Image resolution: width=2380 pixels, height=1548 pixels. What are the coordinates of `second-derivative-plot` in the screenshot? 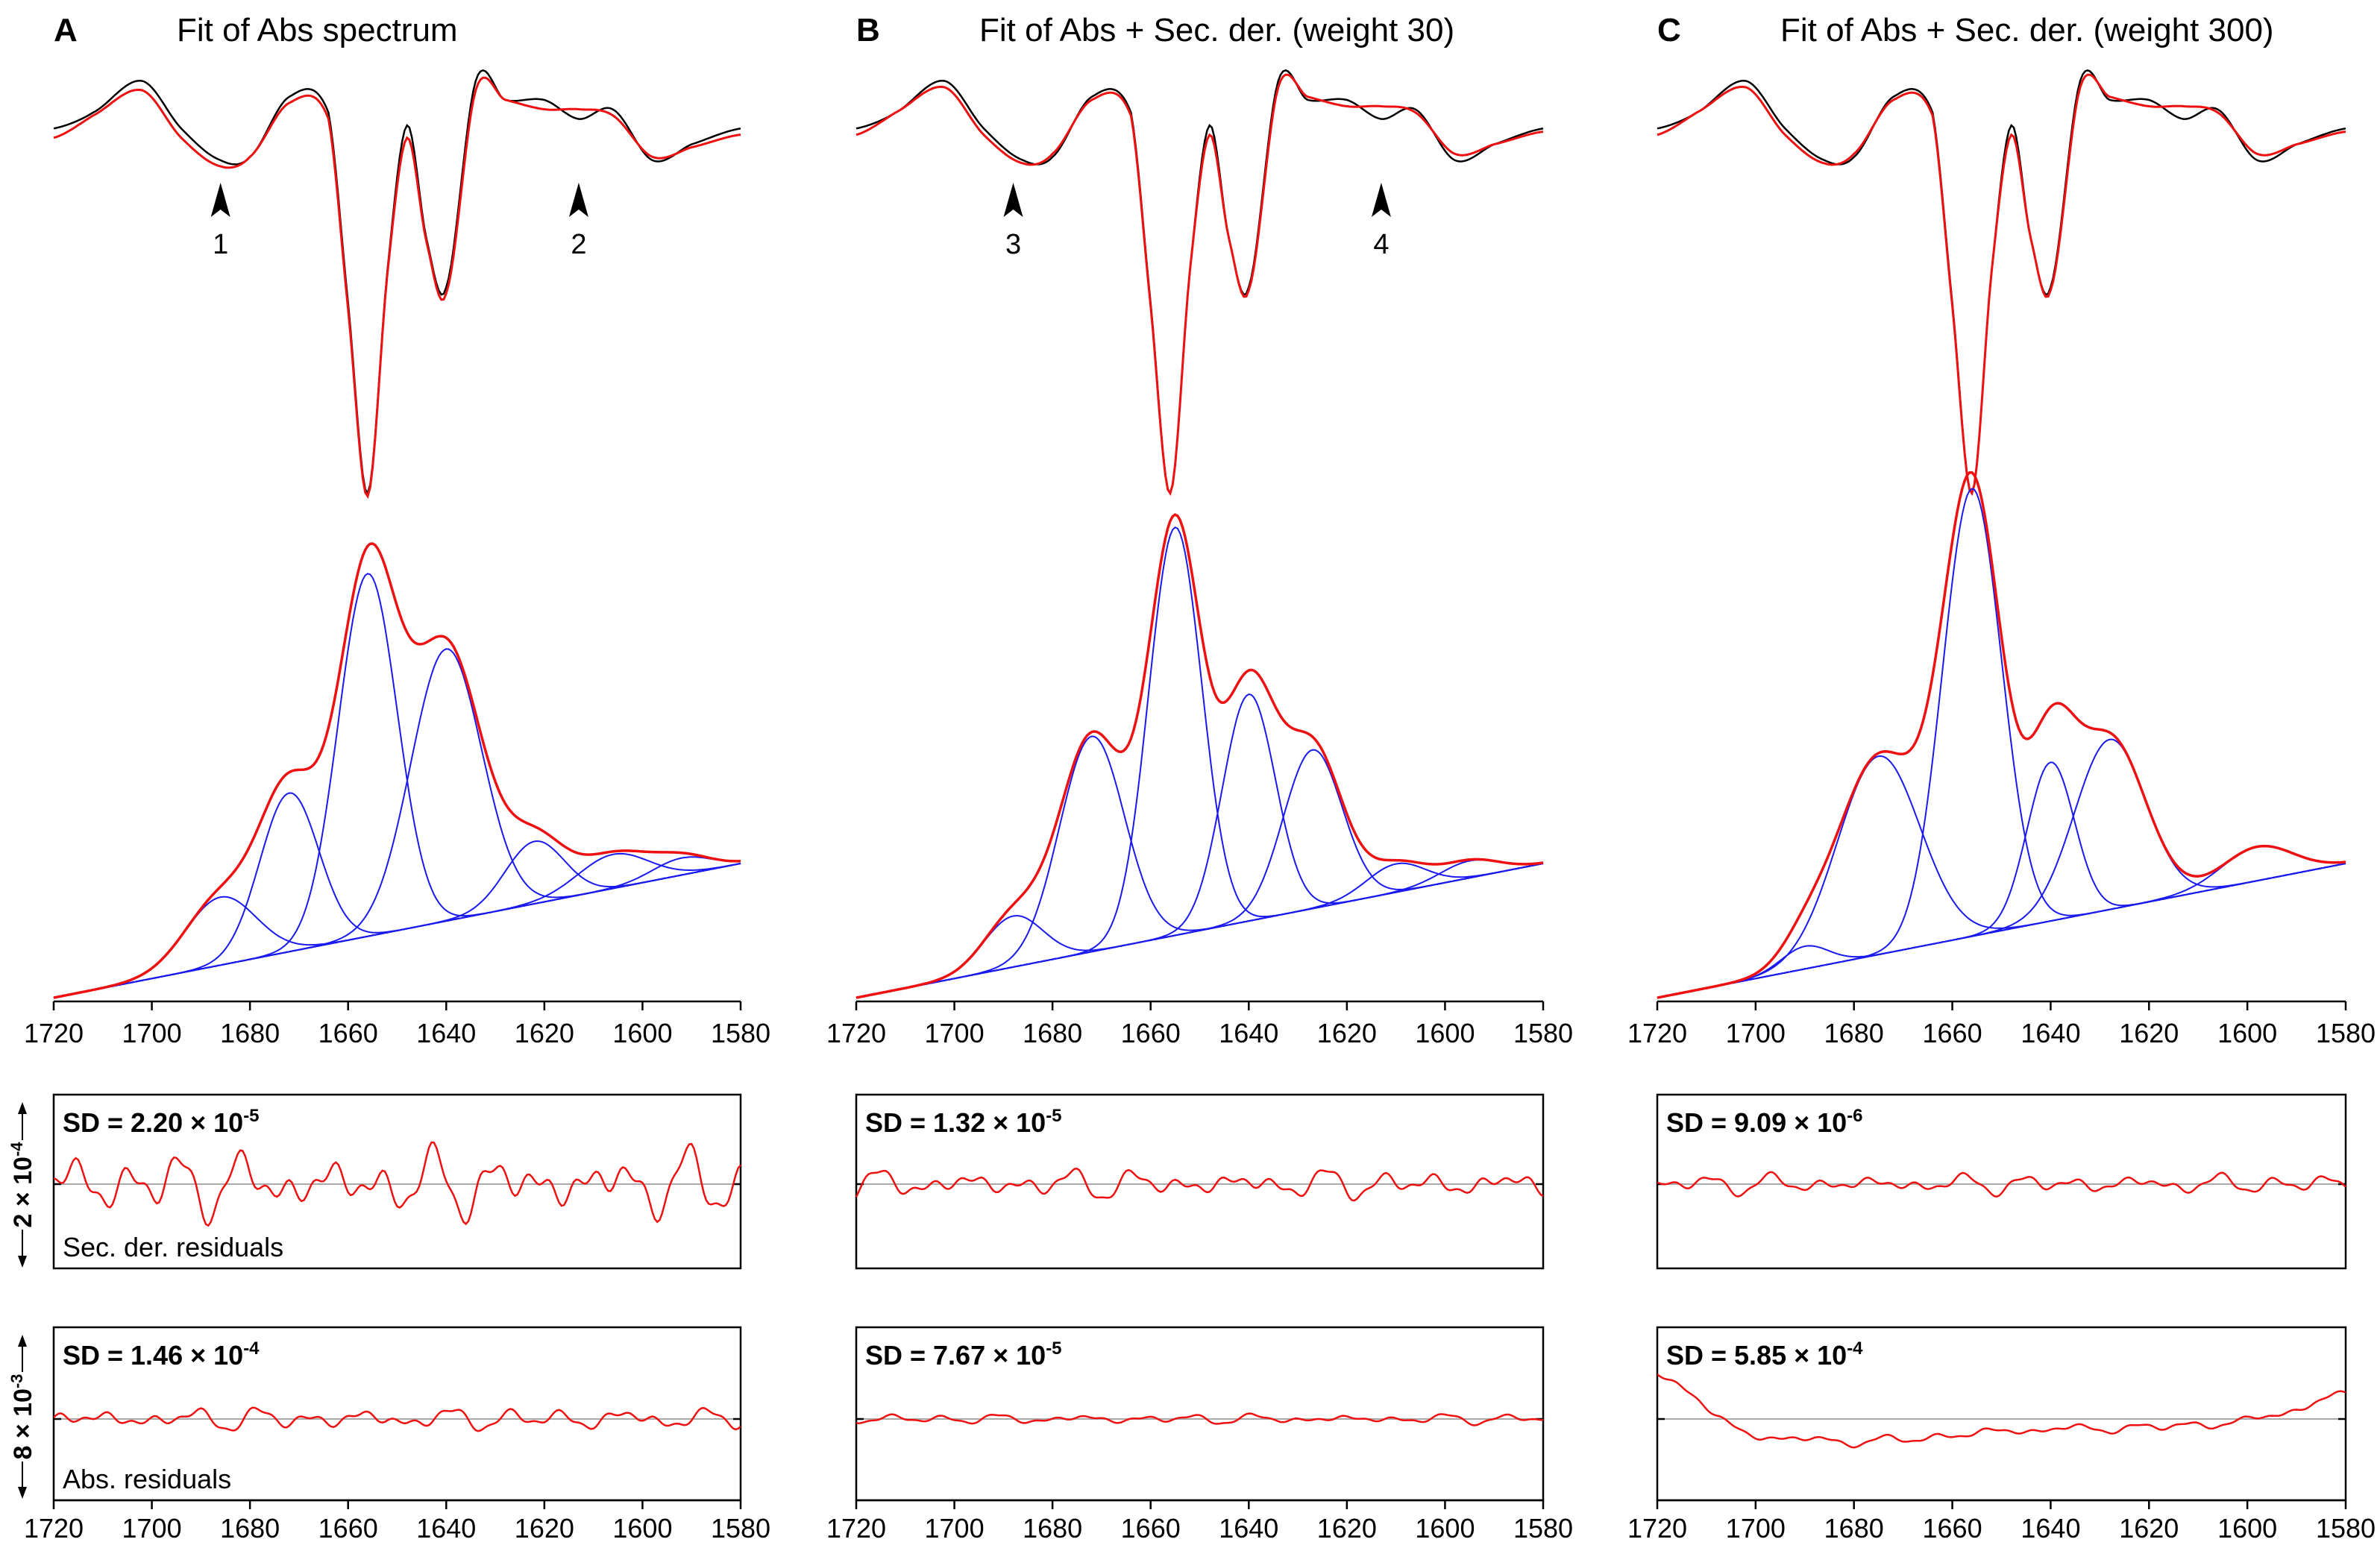 It's located at (2001, 283).